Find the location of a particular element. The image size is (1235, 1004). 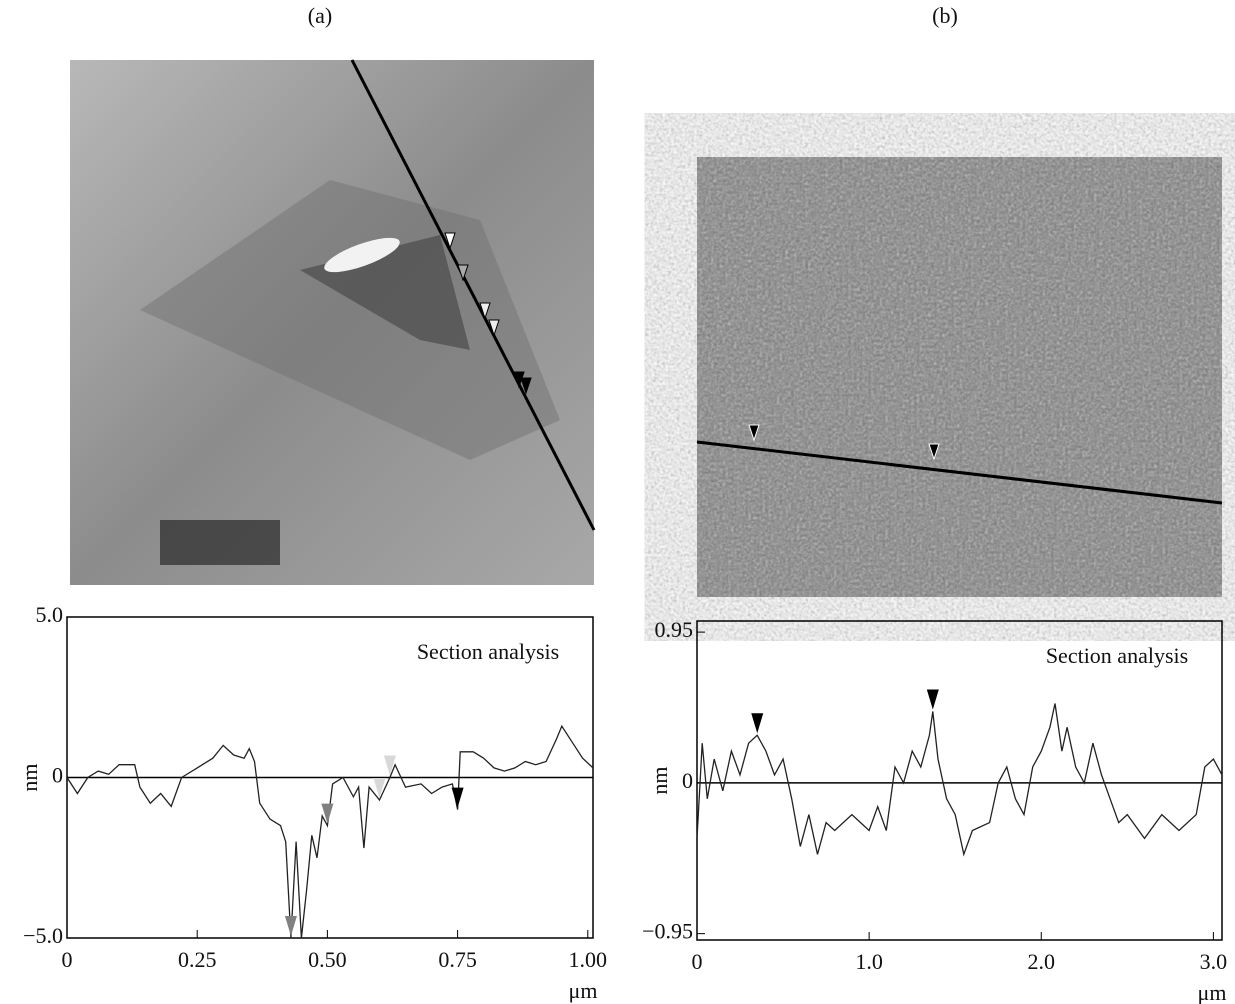

x-tick-label: 1.00 is located at coordinates (588, 959).